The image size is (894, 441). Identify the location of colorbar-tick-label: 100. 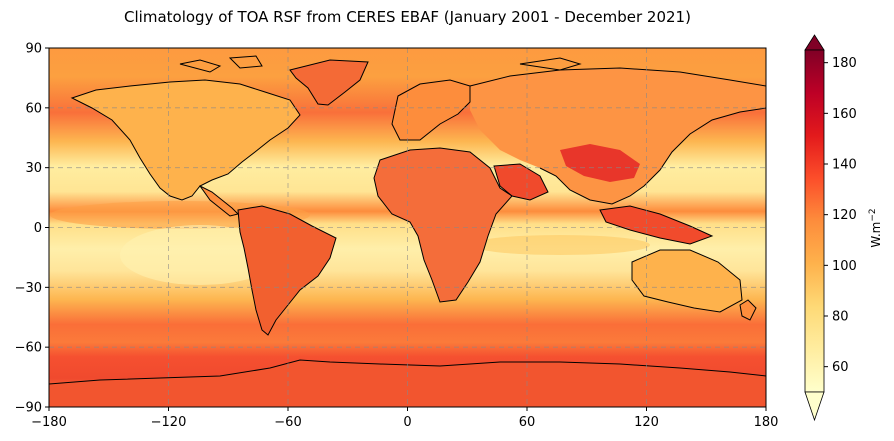
(844, 266).